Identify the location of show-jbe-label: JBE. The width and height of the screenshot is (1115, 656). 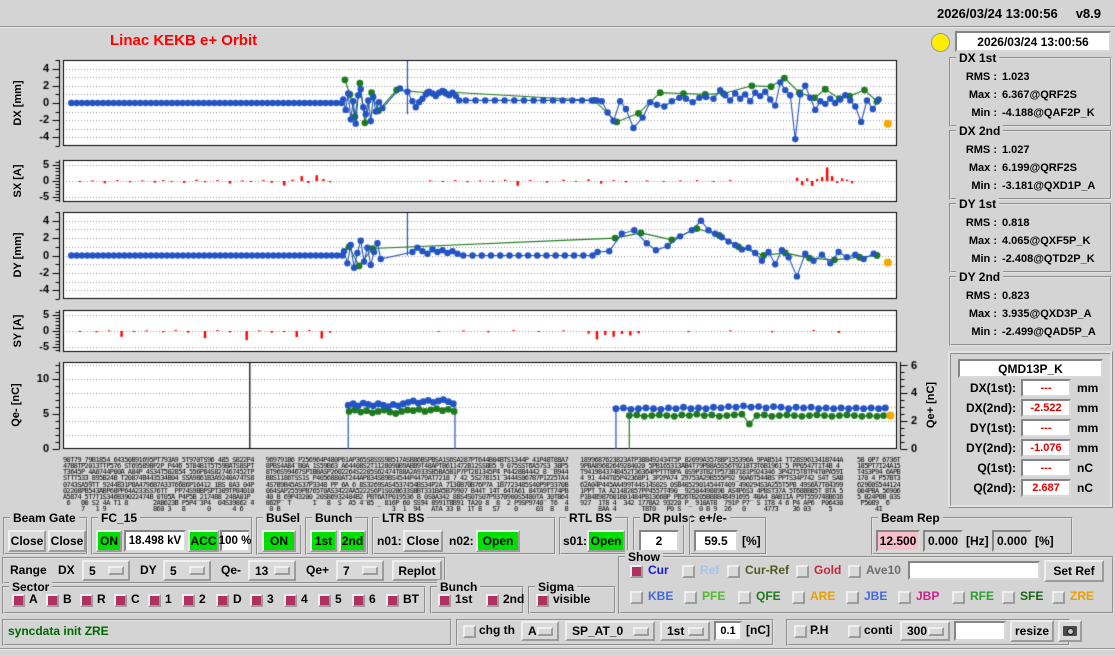
(876, 596).